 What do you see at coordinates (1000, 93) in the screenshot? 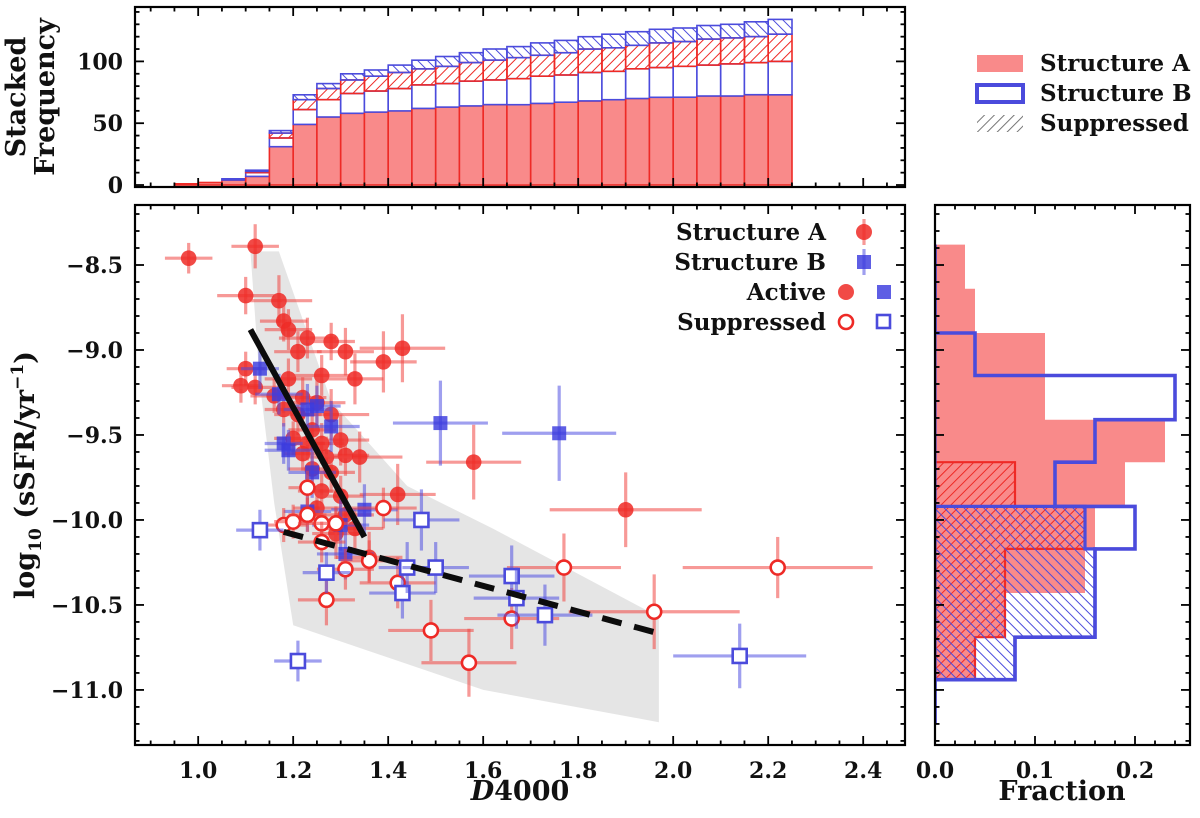
I see `legend-swatch-blue-open` at bounding box center [1000, 93].